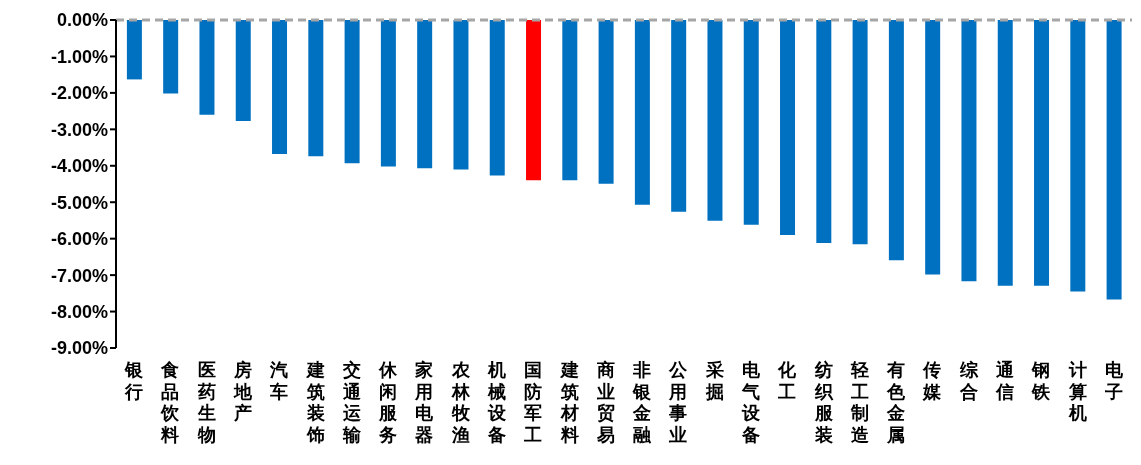  I want to click on y-tick-label: -5.00%, so click(79, 202).